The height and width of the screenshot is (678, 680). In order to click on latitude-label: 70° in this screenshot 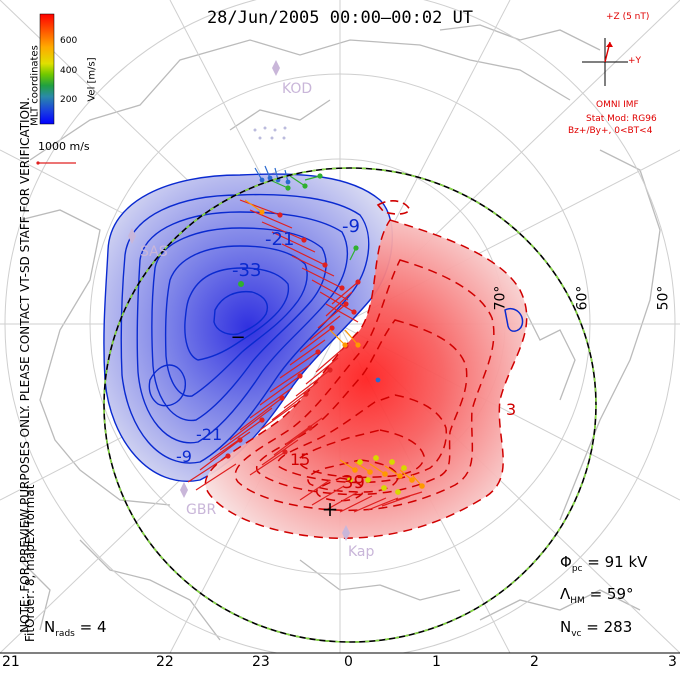, I will do `click(500, 298)`.